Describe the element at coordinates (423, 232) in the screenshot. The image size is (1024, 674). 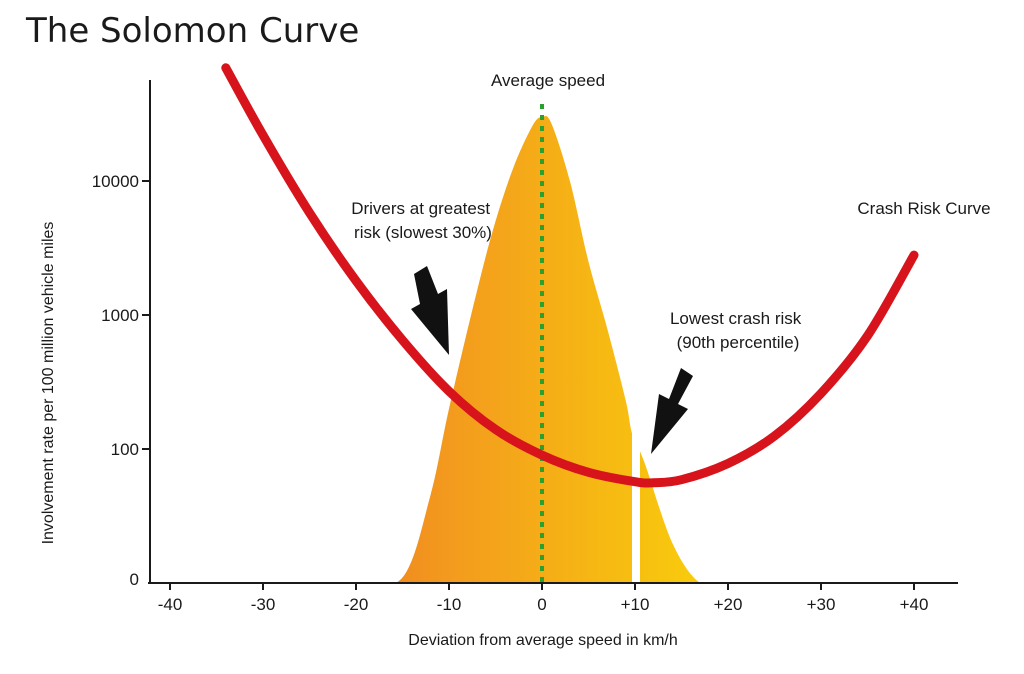
I see `greatest-risk-label-line2: risk (slowest 30%)` at that location.